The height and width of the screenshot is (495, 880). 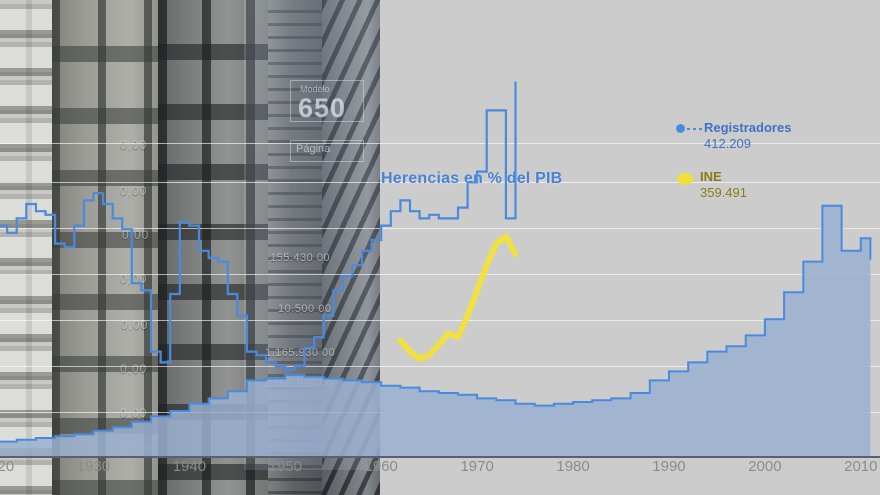 I want to click on x-axis-tick-label: 1960, so click(x=381, y=466).